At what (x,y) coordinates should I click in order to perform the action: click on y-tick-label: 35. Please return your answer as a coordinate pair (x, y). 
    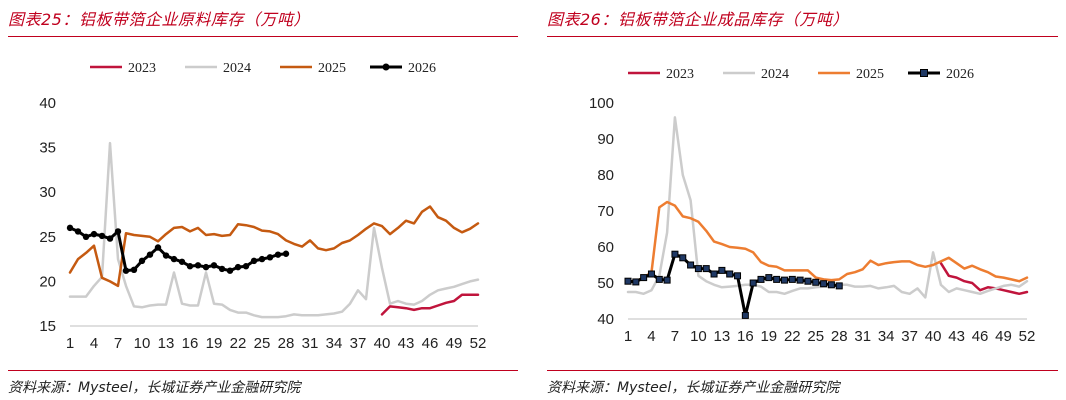
    Looking at the image, I should click on (47, 148).